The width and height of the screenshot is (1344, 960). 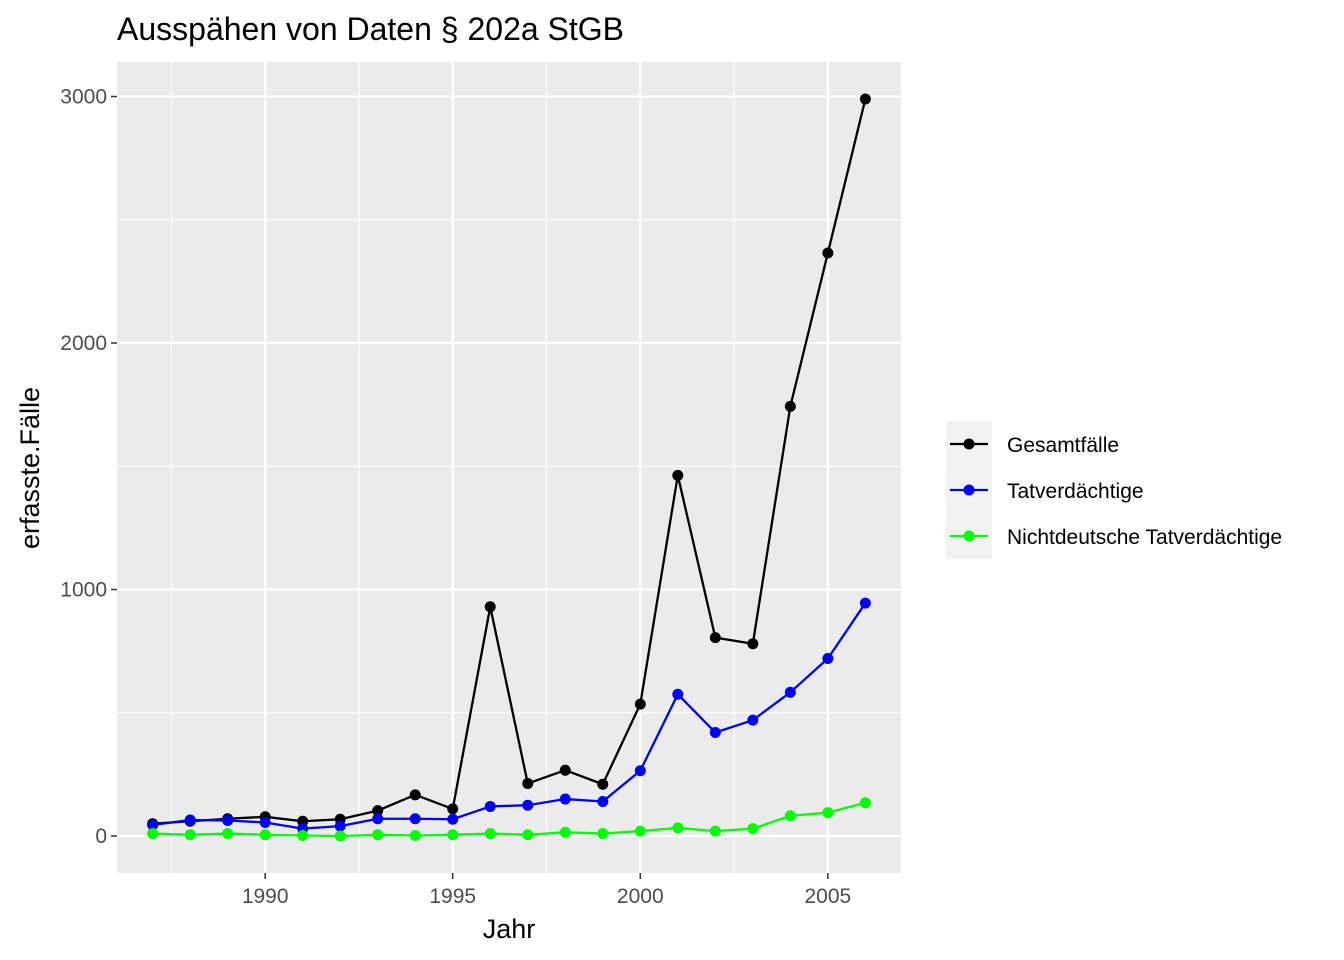 I want to click on y-axis-title: erfasste.Fälle, so click(x=30, y=468).